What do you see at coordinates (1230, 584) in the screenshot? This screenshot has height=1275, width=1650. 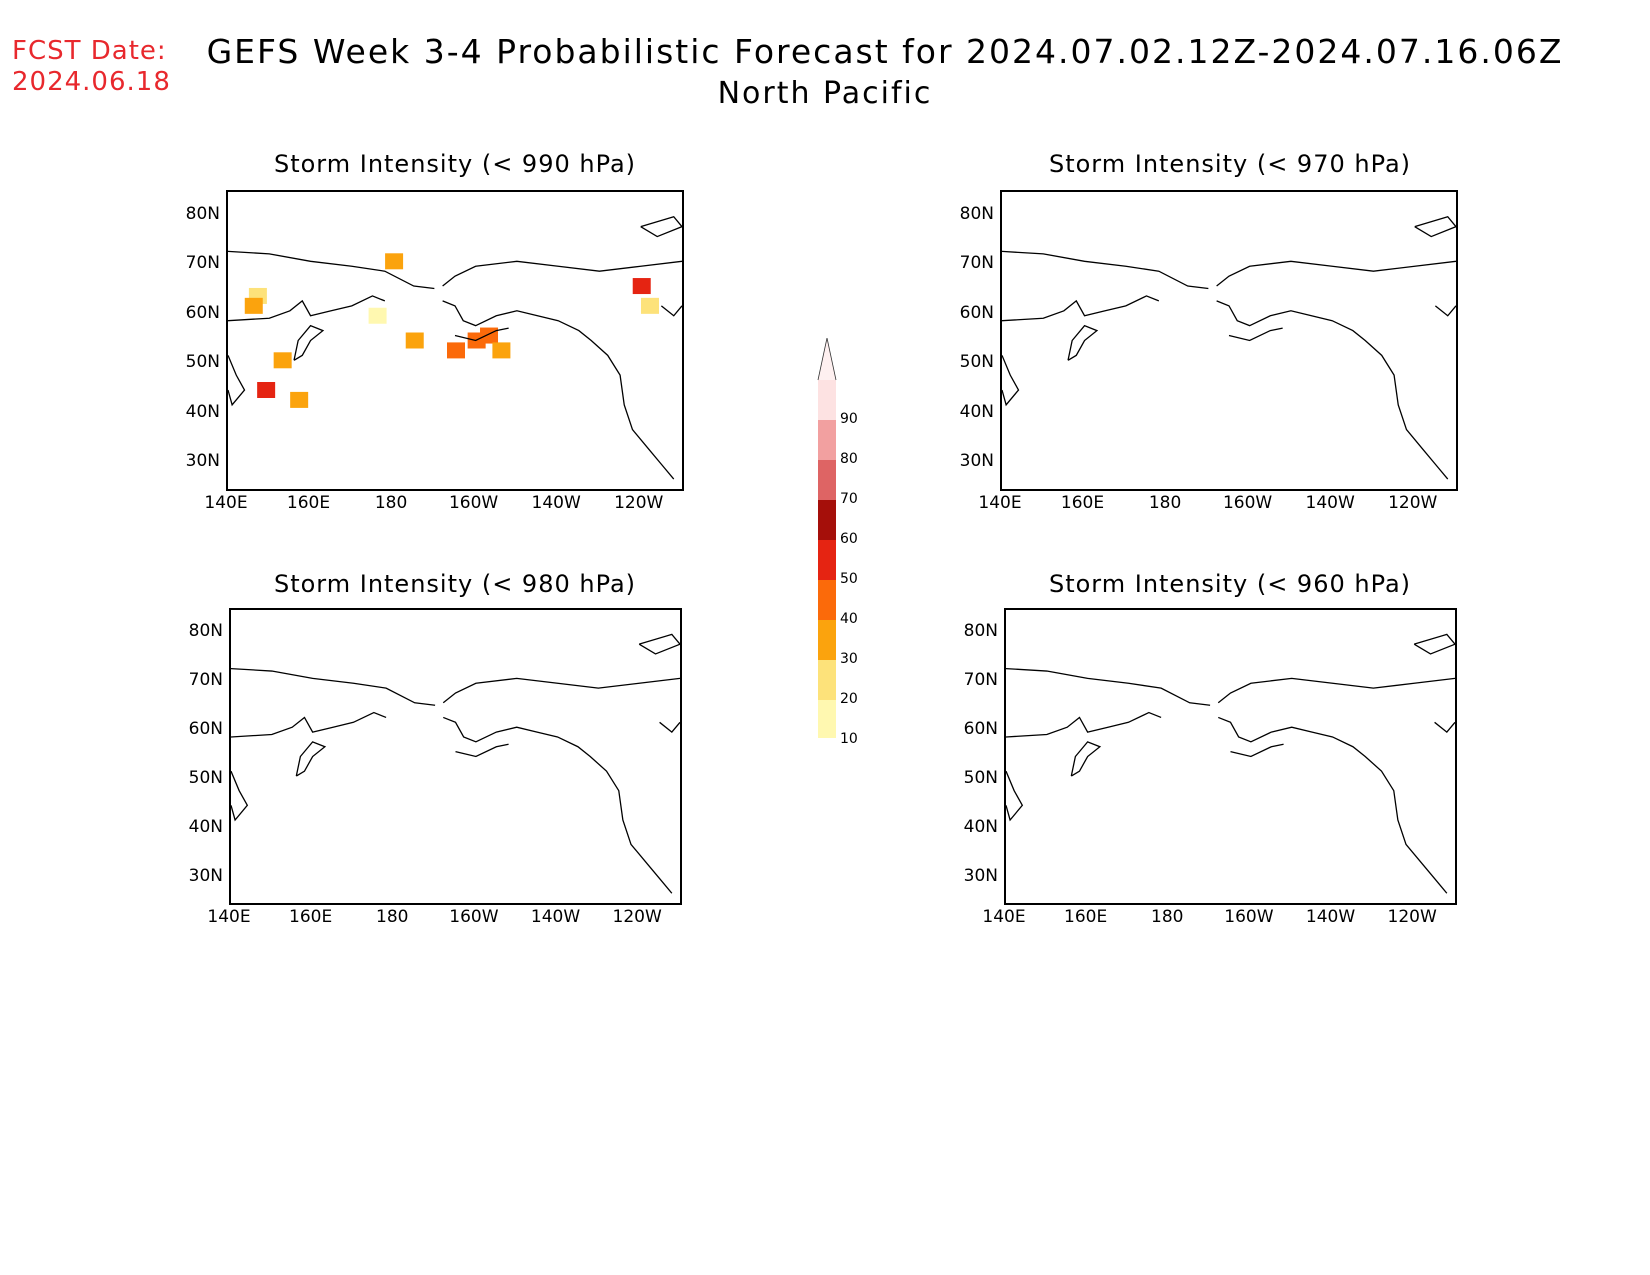 I see `panel-title-960: Storm Intensity (< 960 hPa)` at bounding box center [1230, 584].